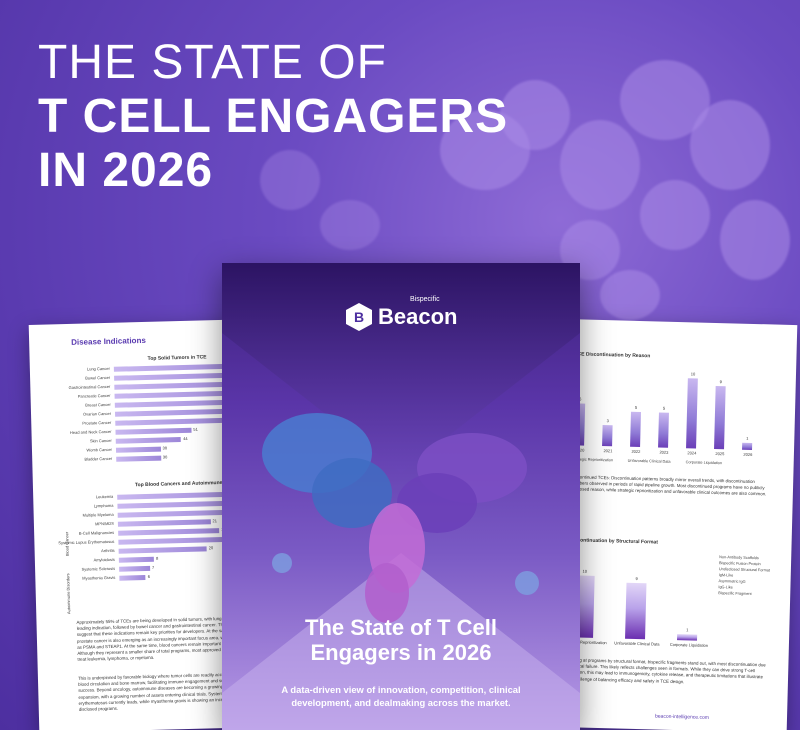 Image resolution: width=800 pixels, height=730 pixels. Describe the element at coordinates (636, 579) in the screenshot. I see `format-total-label: 9` at that location.